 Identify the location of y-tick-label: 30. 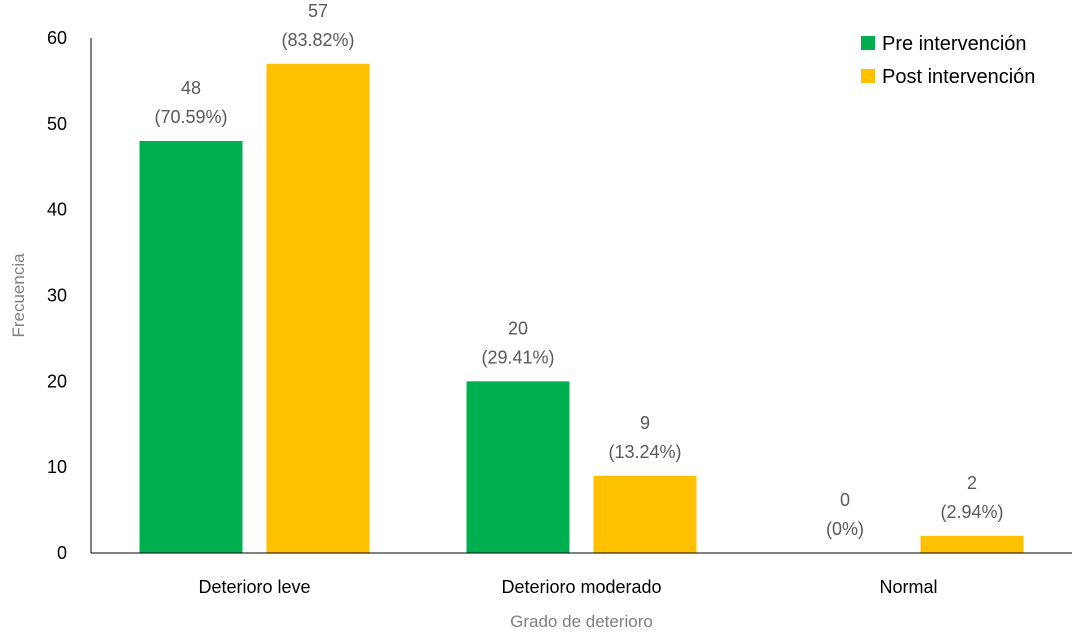
(57, 296).